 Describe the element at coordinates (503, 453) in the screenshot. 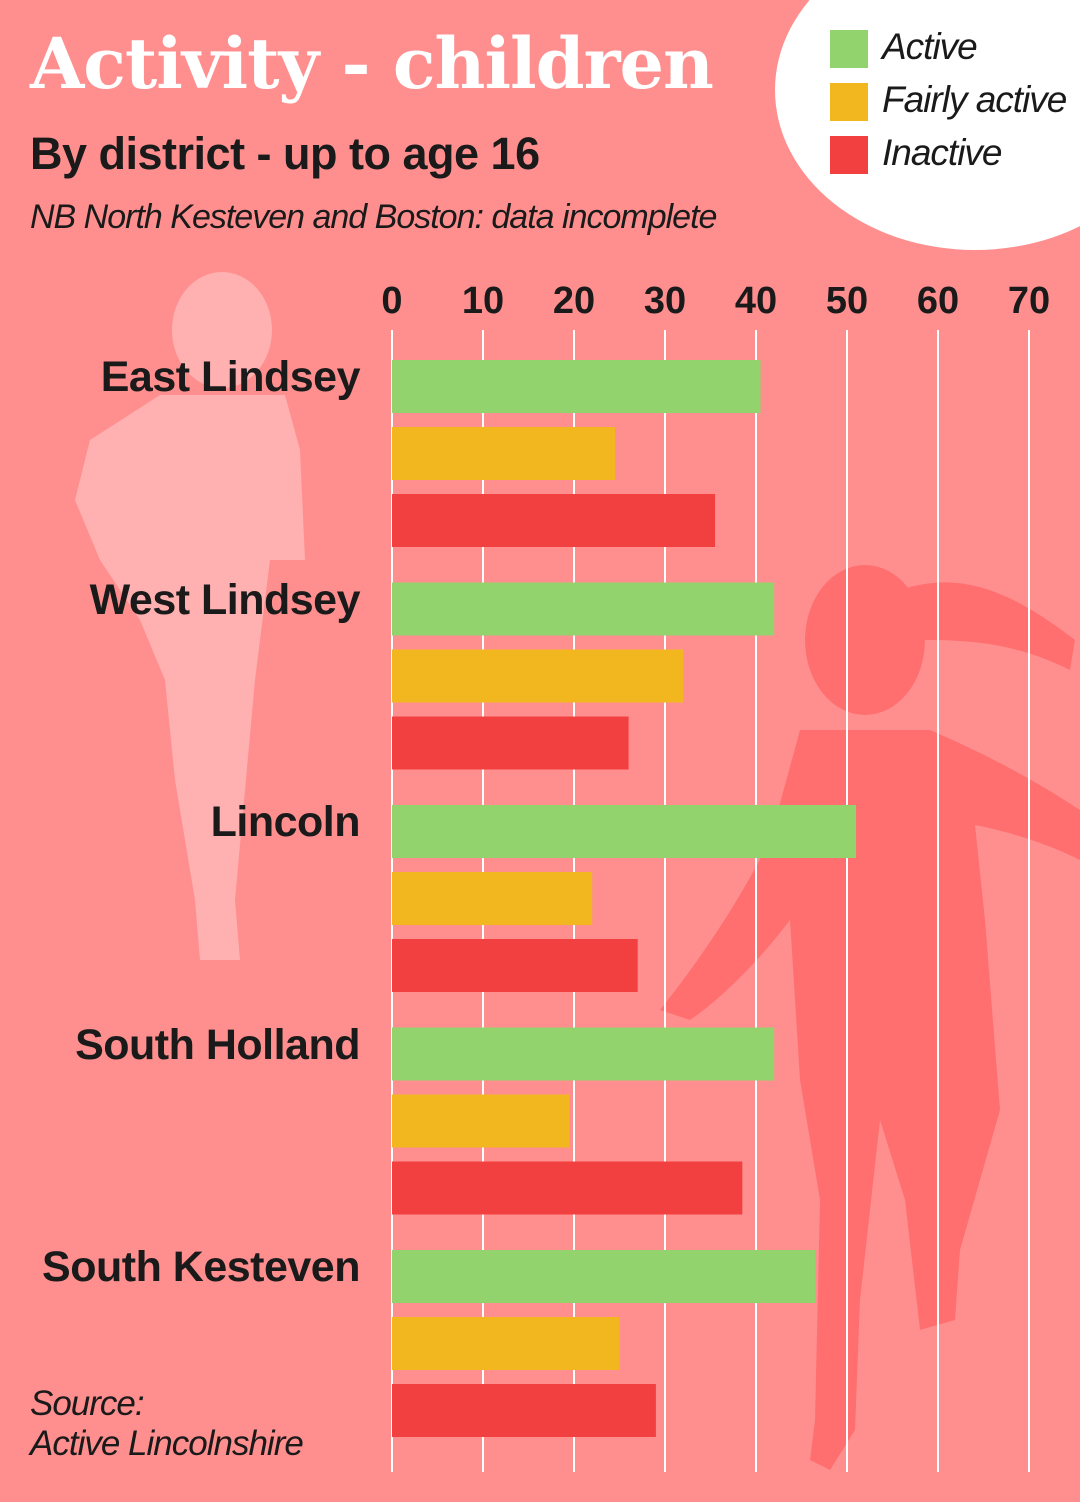

I see `bar-east-lindsey-fairly-active` at that location.